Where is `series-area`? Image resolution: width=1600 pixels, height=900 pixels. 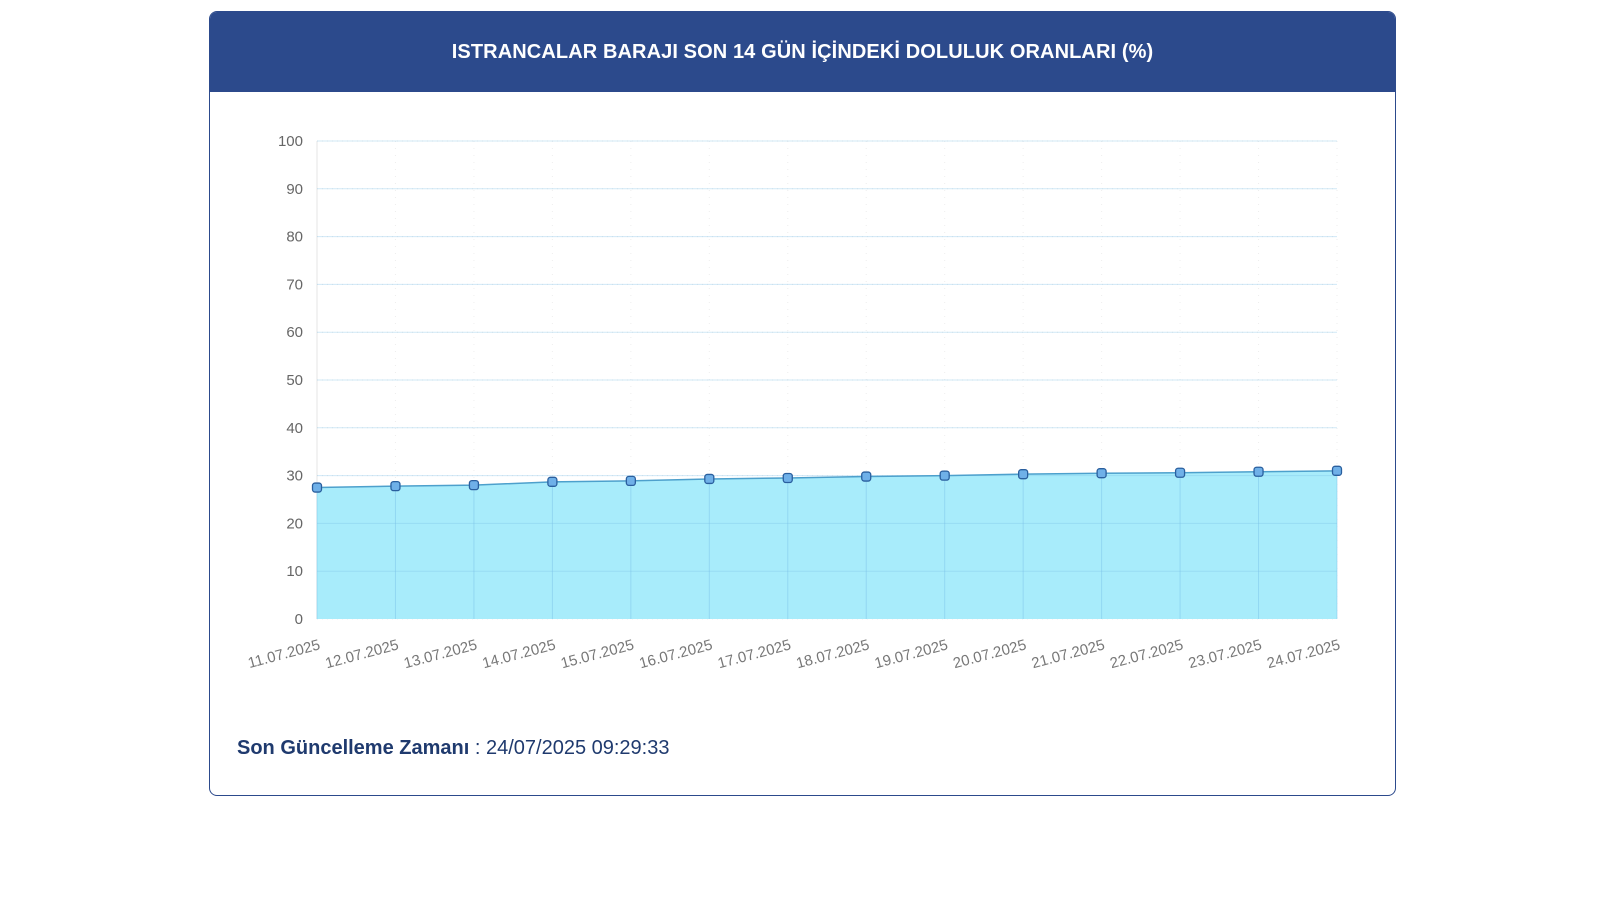 series-area is located at coordinates (827, 544).